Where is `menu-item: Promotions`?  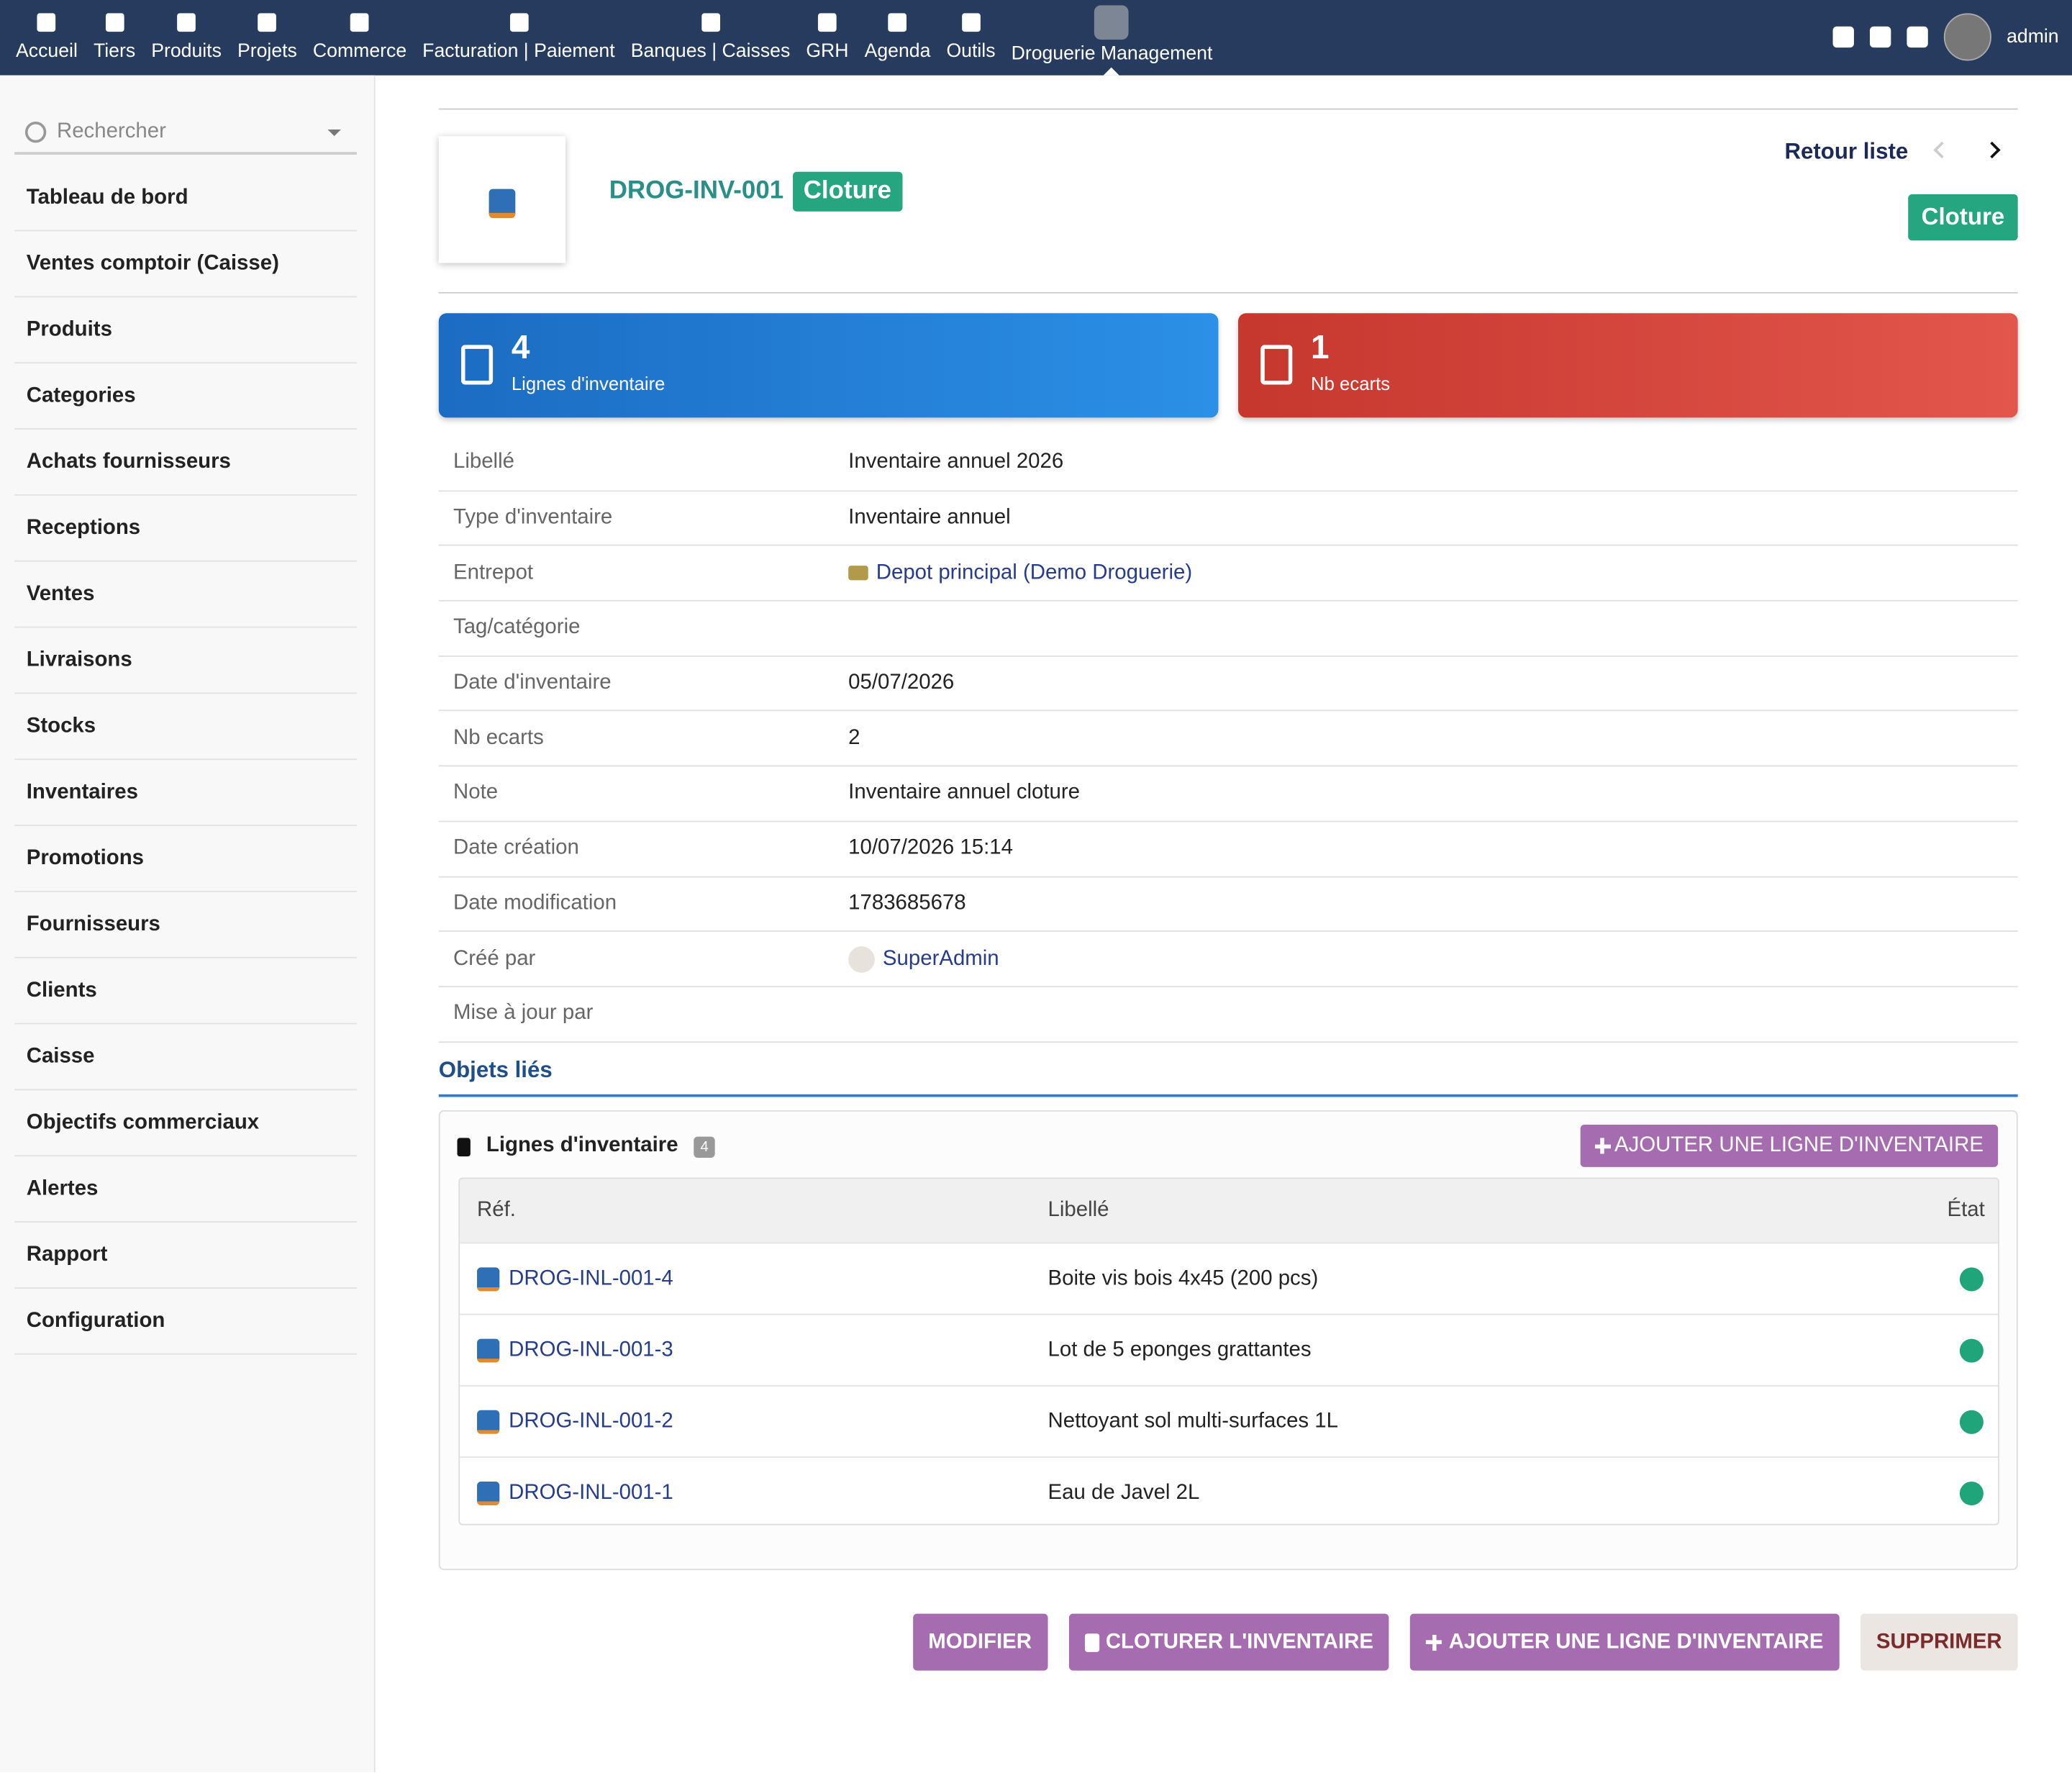
menu-item: Promotions is located at coordinates (186, 859).